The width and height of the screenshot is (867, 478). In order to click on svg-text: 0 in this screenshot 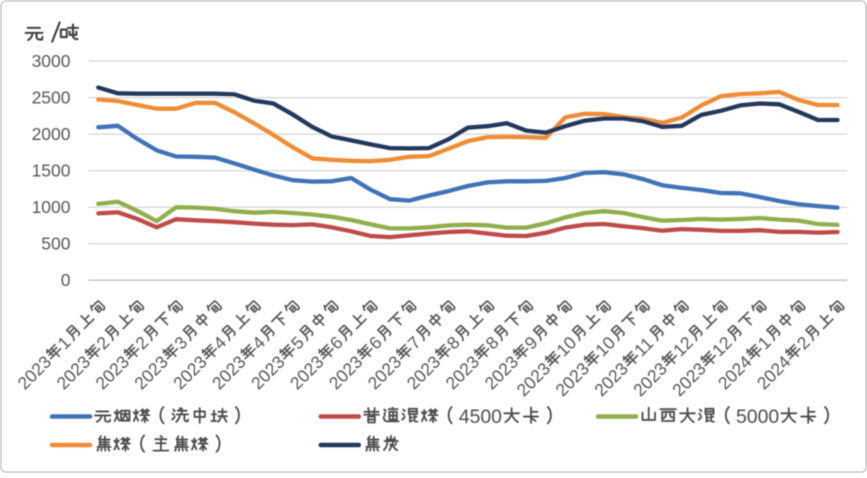, I will do `click(66, 280)`.